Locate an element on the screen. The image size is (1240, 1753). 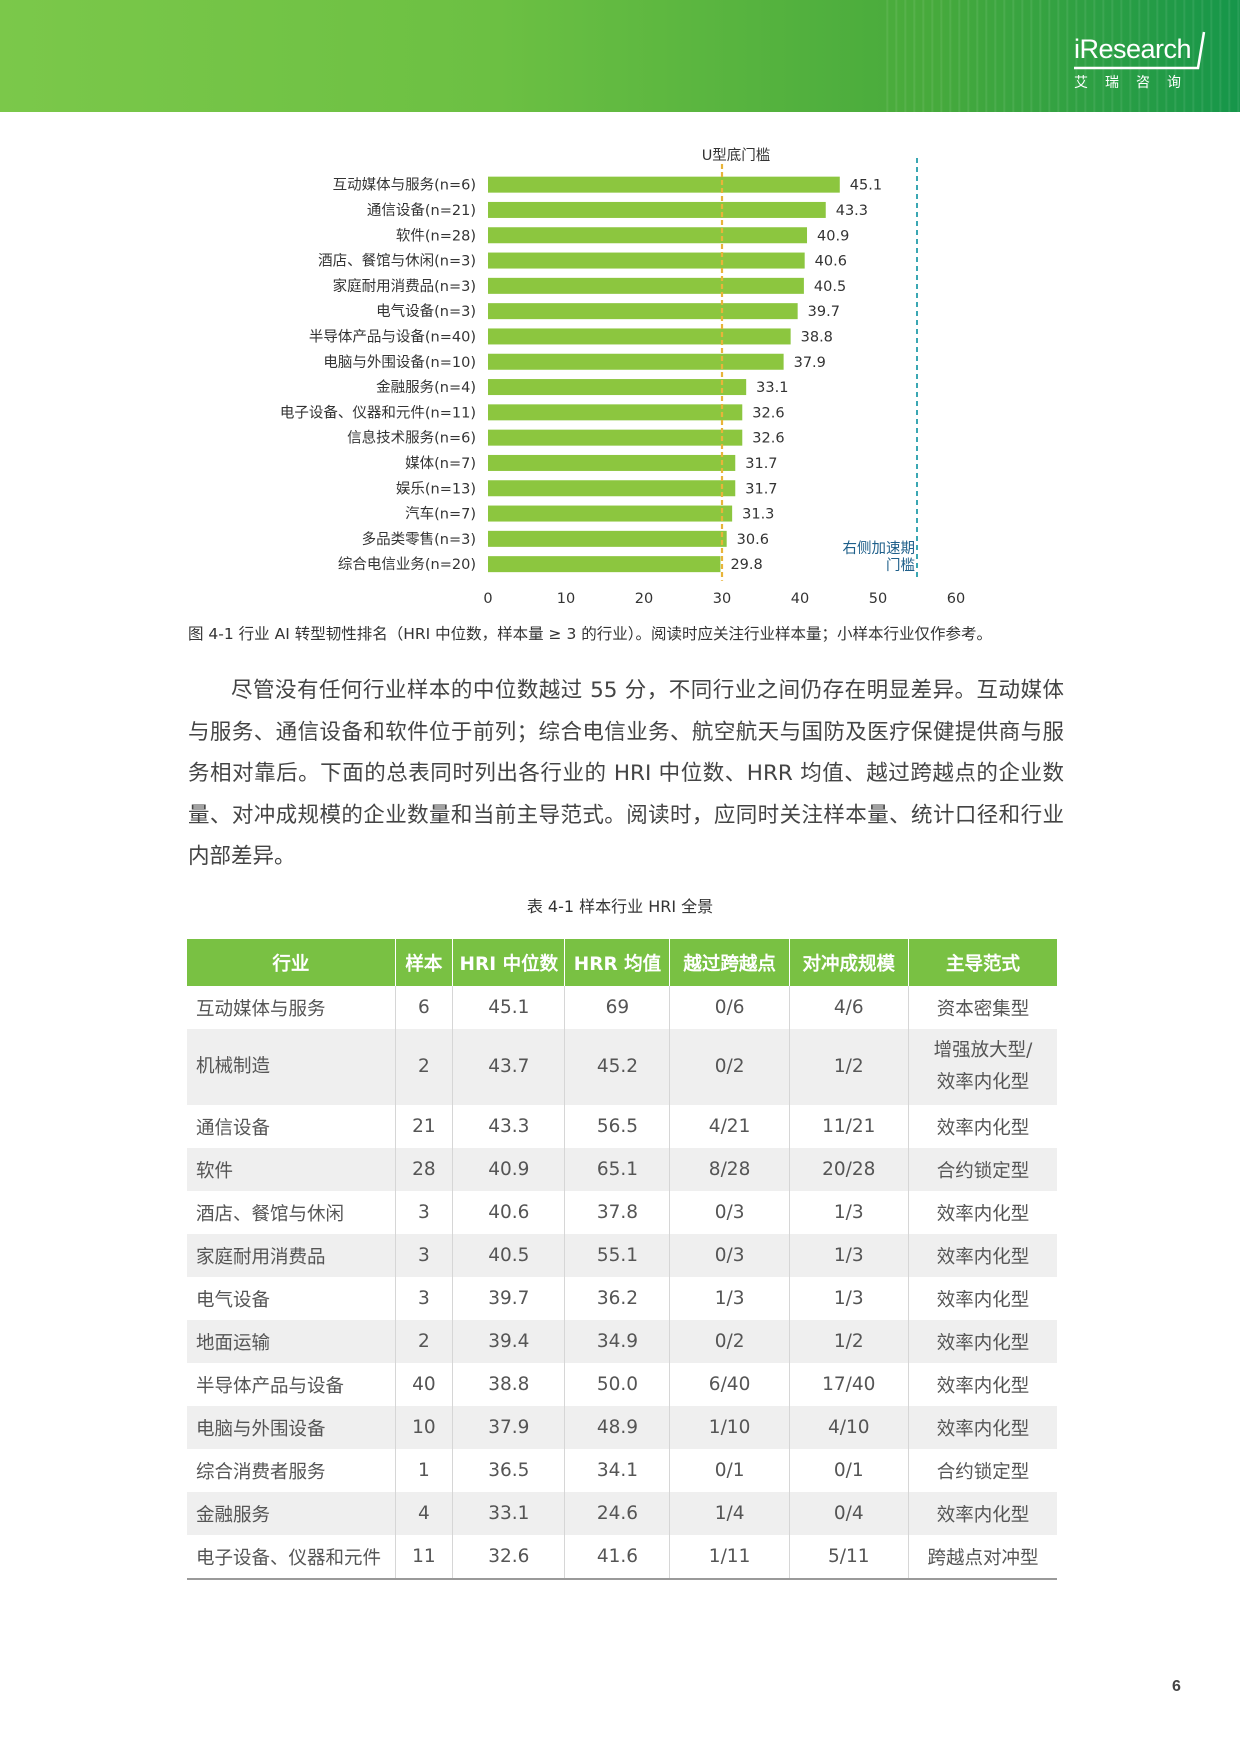
u-threshold-label: U型底门槛 is located at coordinates (736, 155).